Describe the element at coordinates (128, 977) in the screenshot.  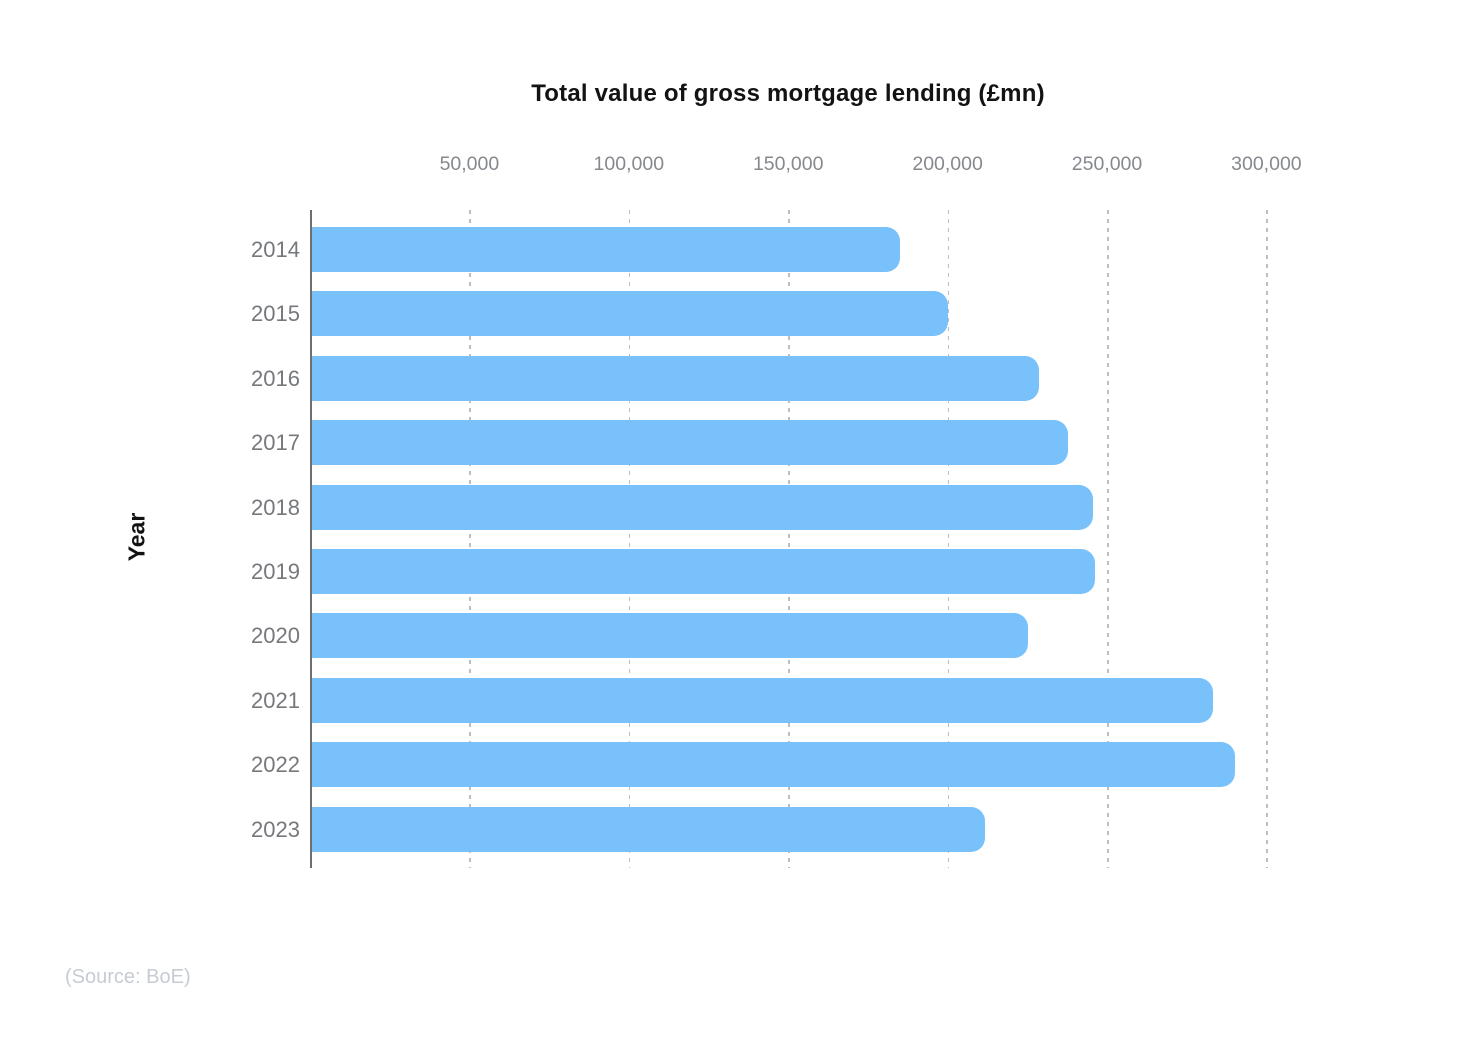
I see `source-note: (Source: BoE)` at that location.